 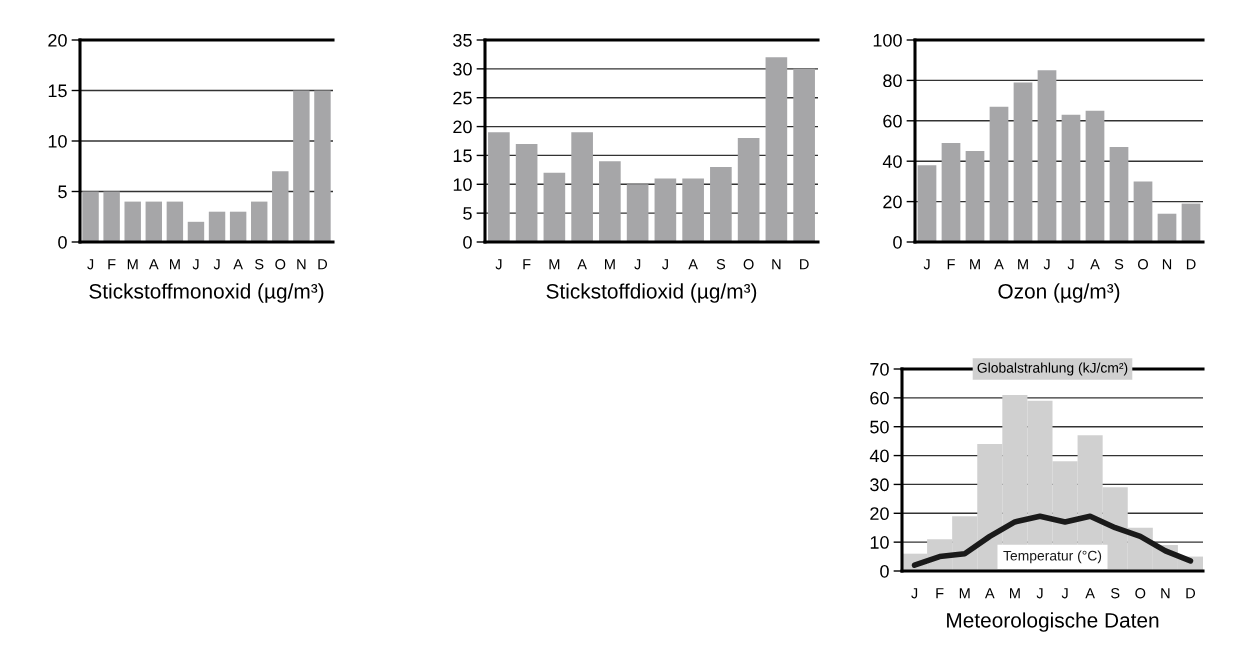 I want to click on x-axis-title: Ozon (µg/m³), so click(x=1059, y=293).